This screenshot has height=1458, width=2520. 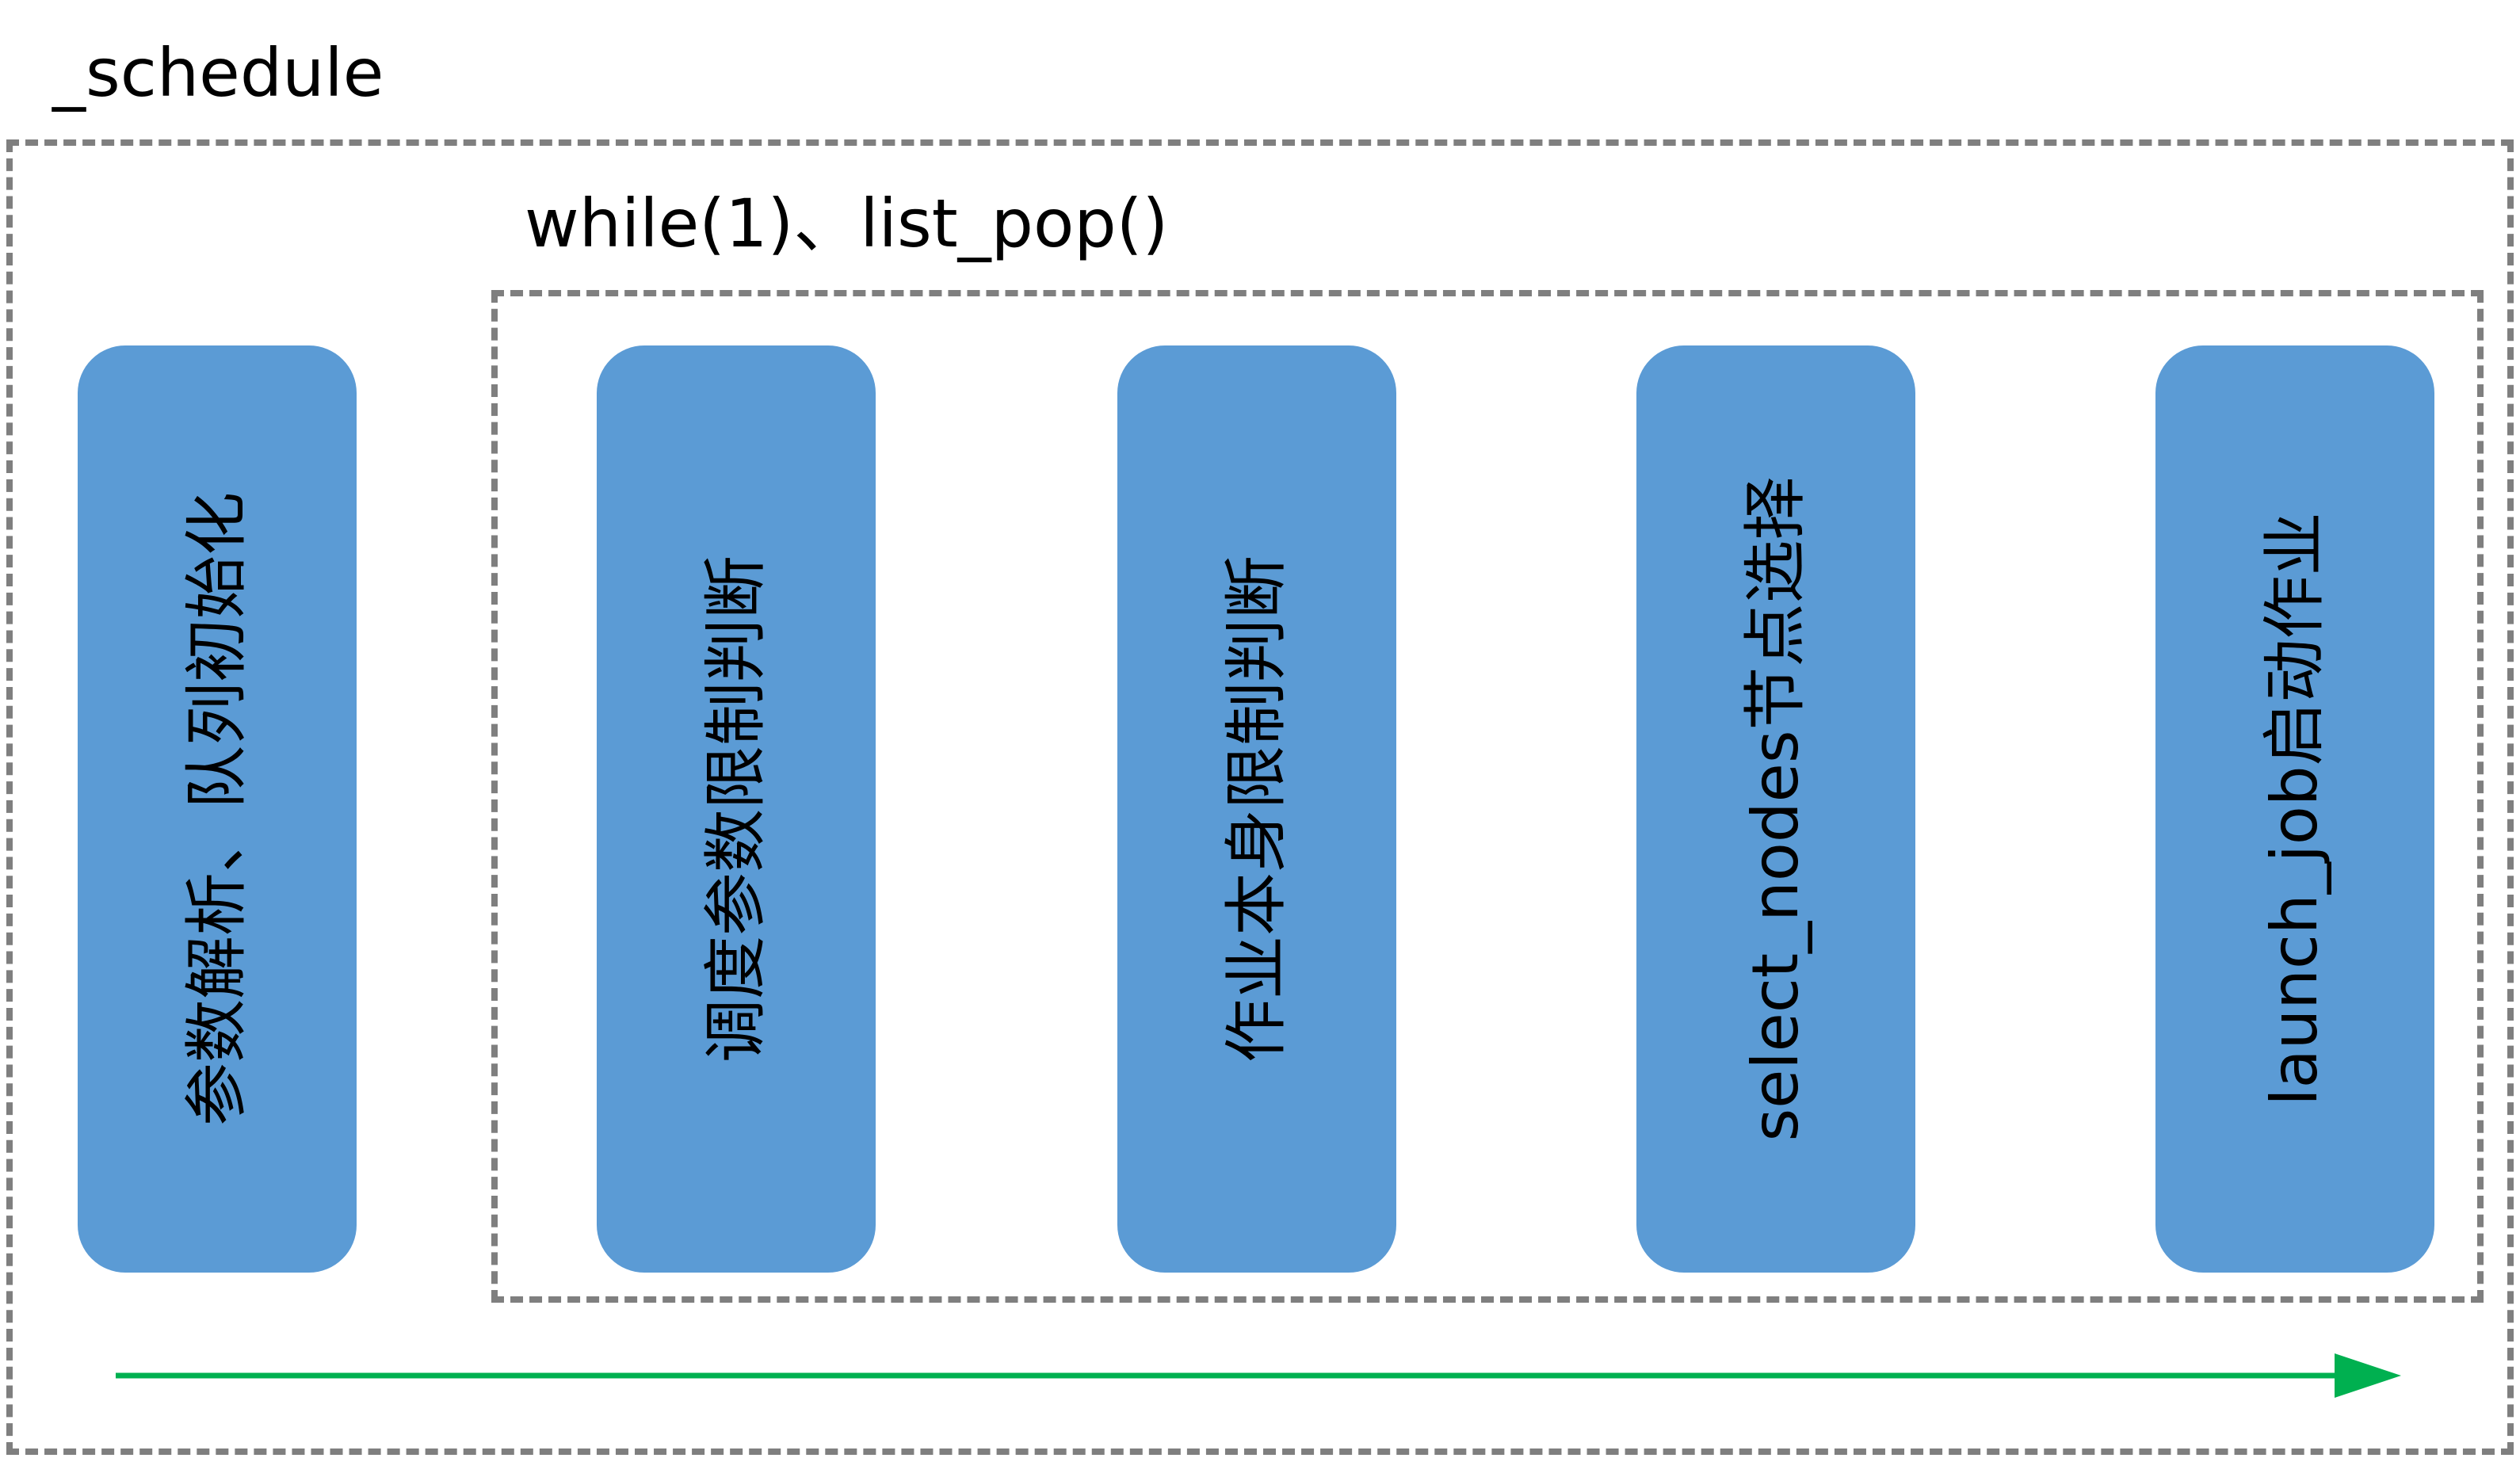 I want to click on step-label: select_nodes节点选择, so click(x=1775, y=809).